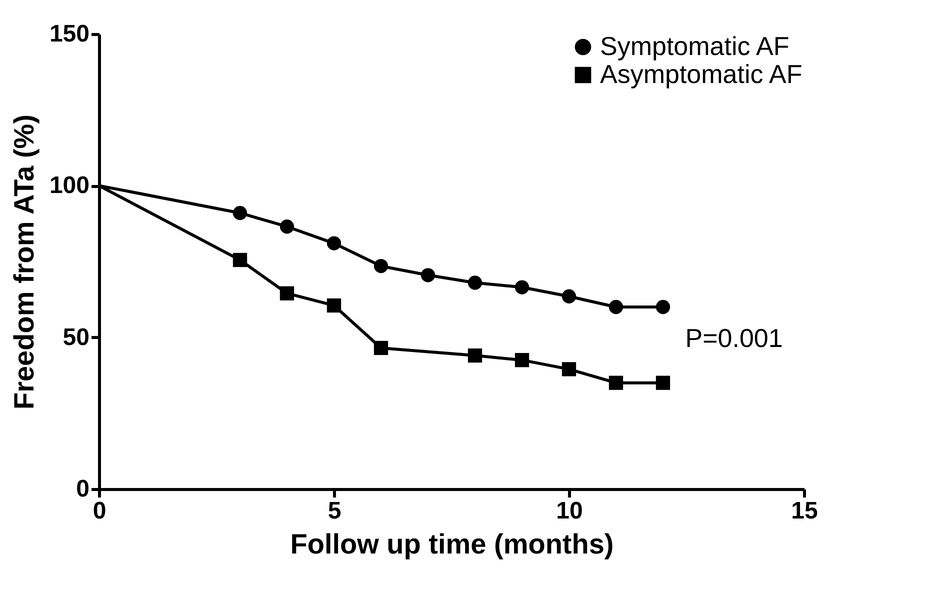  I want to click on annotation: P=0.001, so click(734, 337).